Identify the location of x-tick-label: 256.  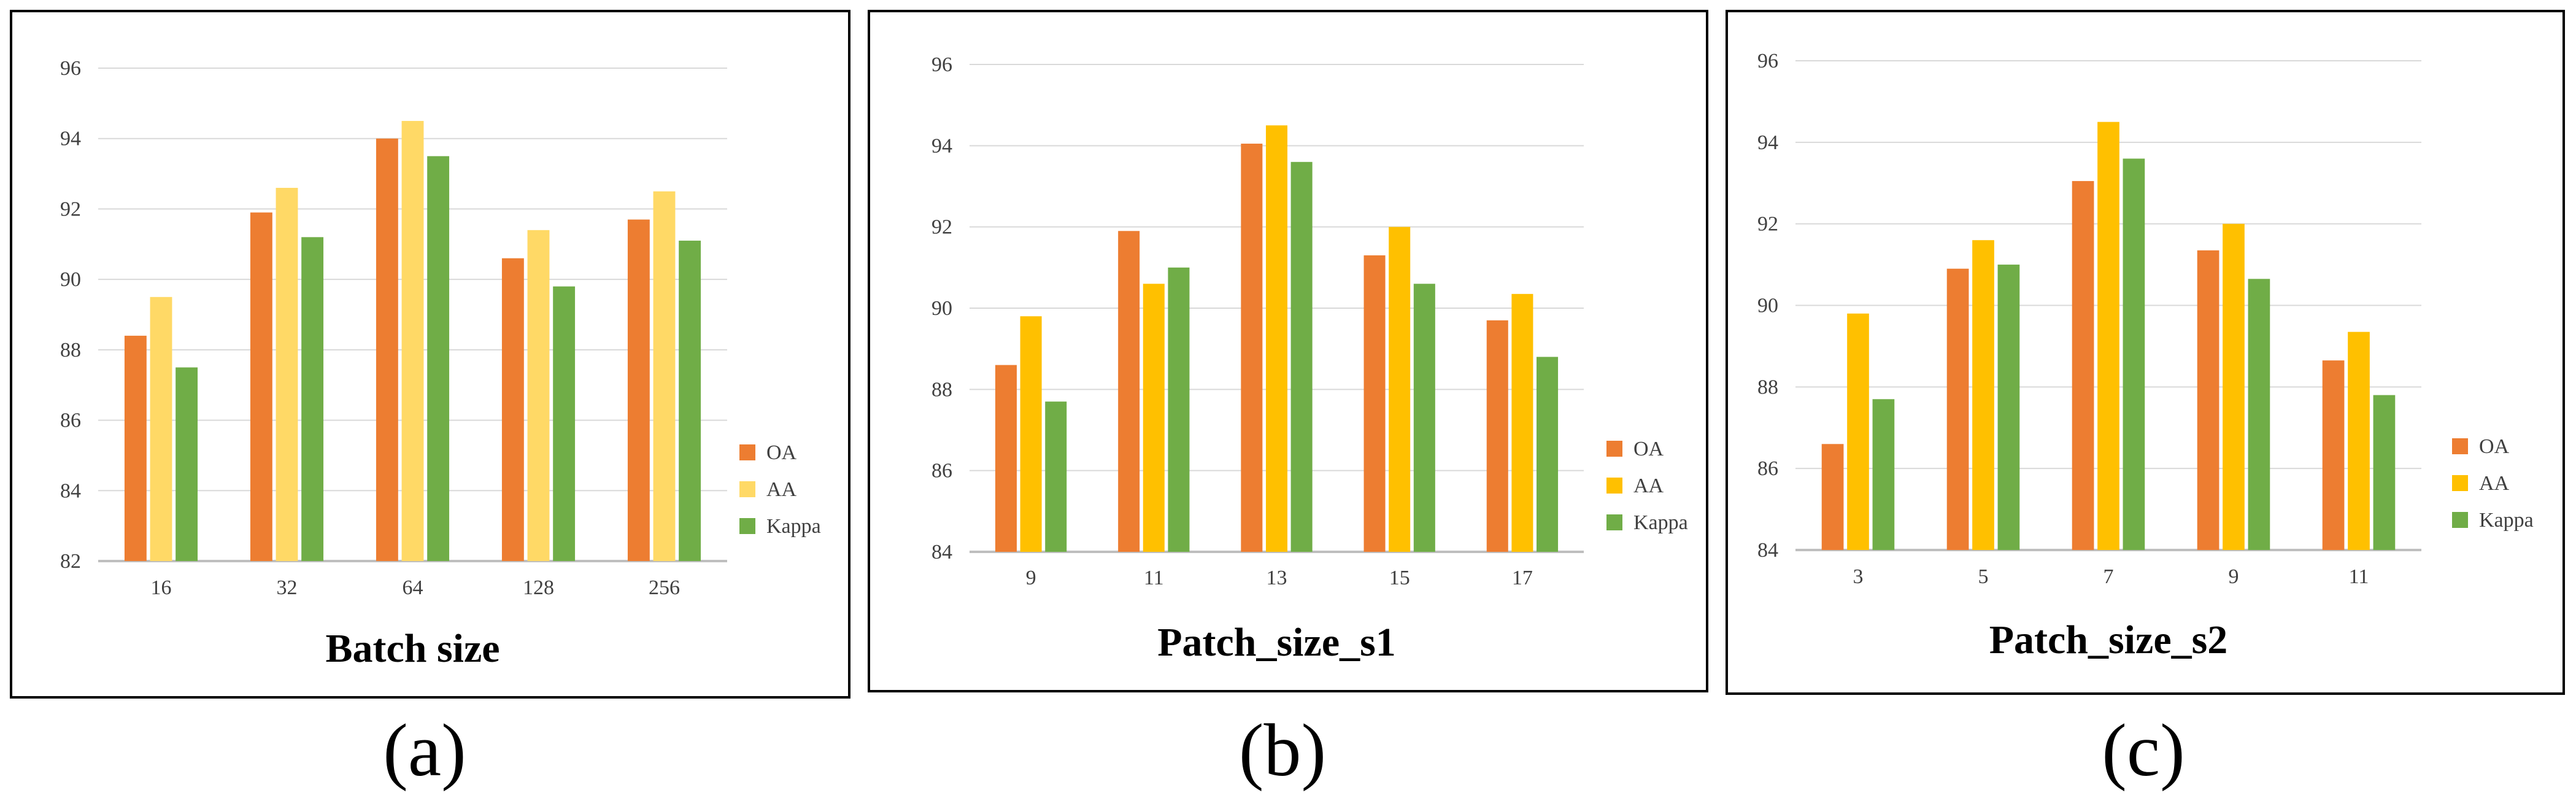
(664, 587).